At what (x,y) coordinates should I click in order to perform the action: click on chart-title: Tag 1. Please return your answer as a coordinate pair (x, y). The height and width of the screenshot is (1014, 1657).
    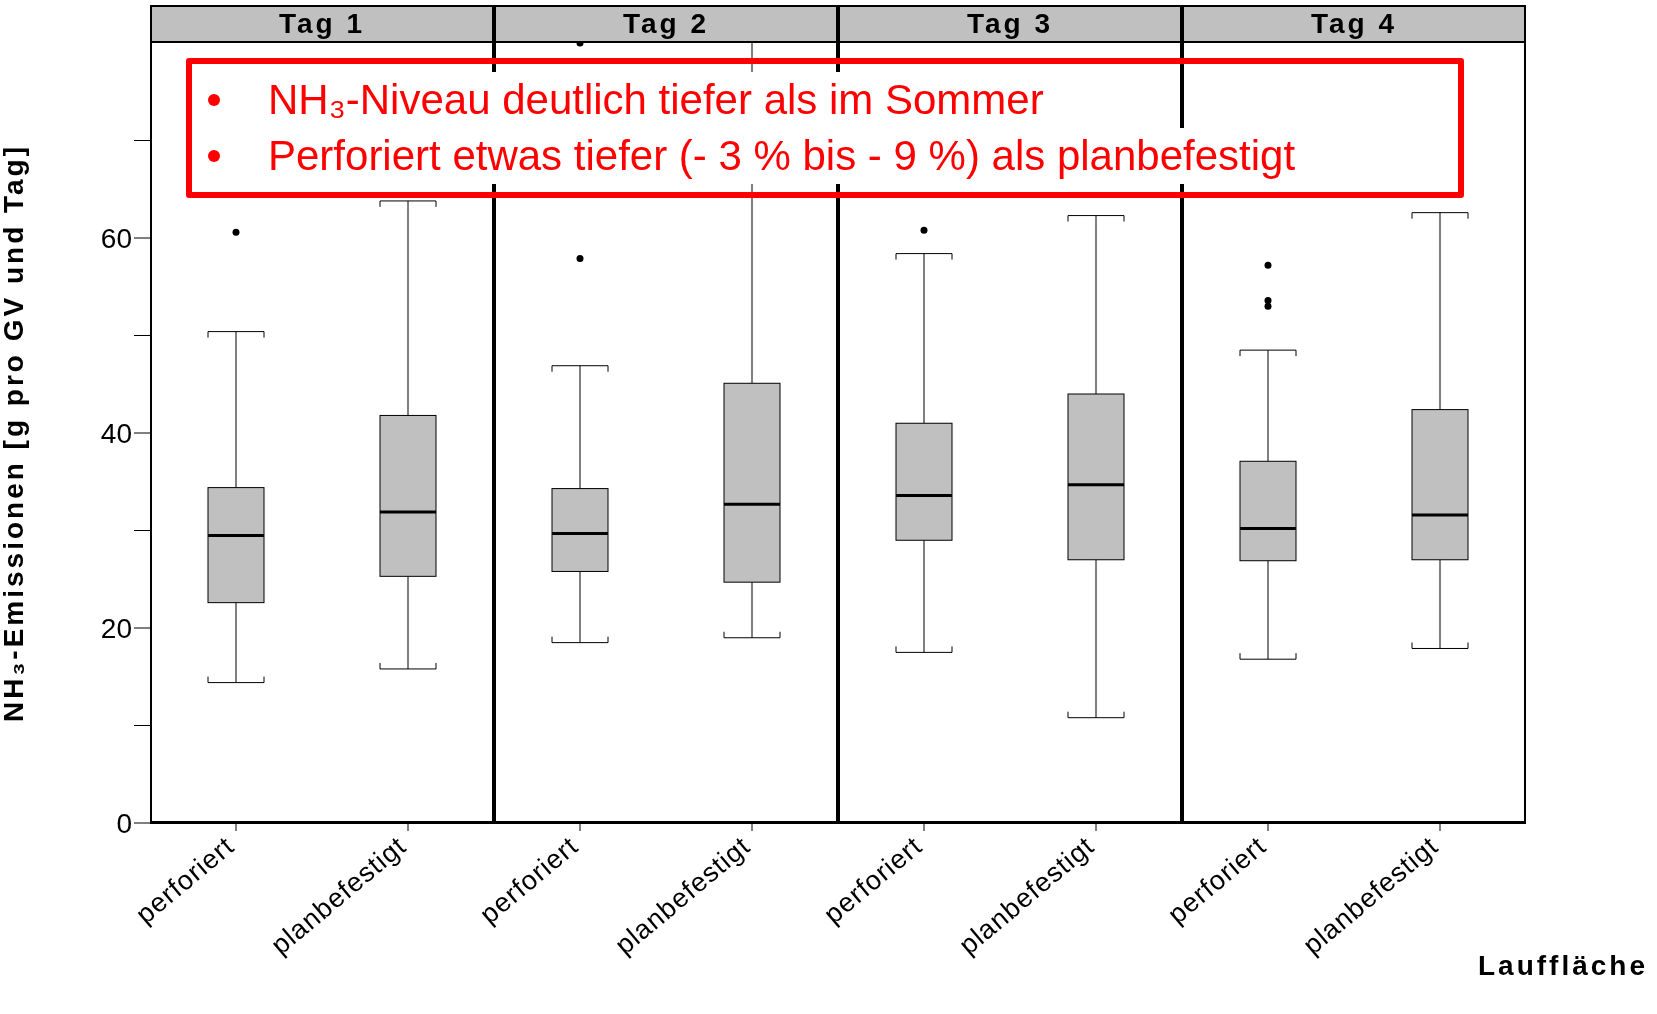
    Looking at the image, I should click on (322, 24).